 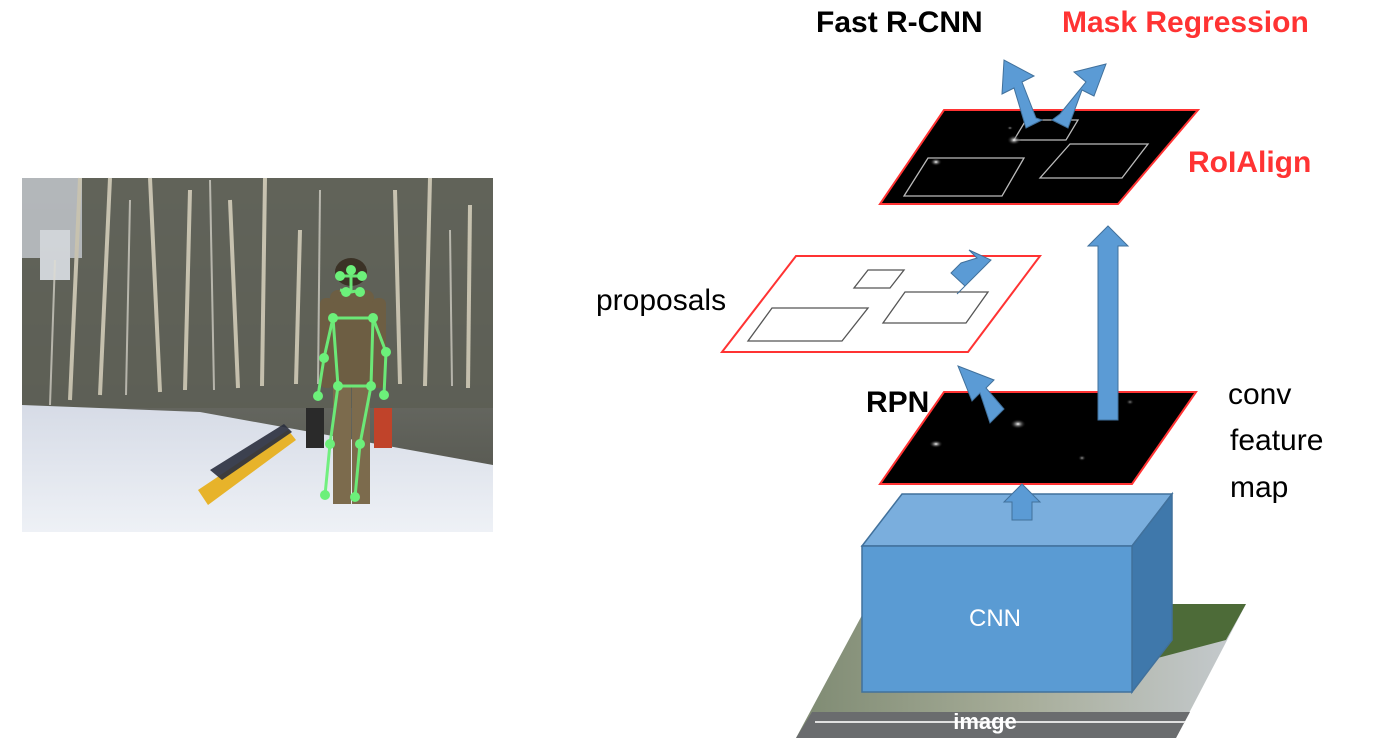 I want to click on map-label: map, so click(x=1259, y=487).